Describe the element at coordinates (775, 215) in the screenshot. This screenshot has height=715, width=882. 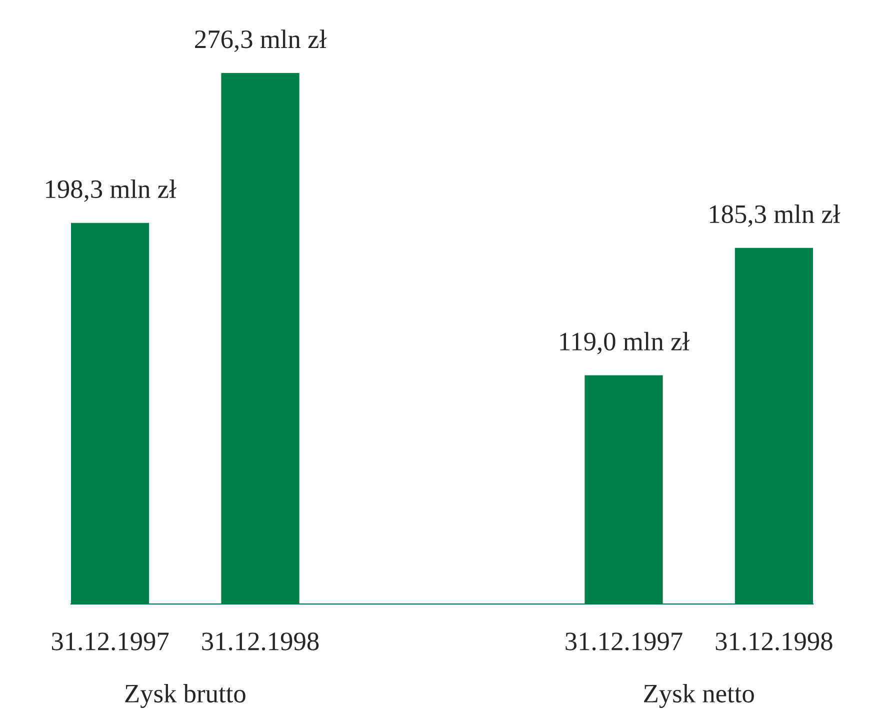
I see `data-label: 185,3 mln zł` at that location.